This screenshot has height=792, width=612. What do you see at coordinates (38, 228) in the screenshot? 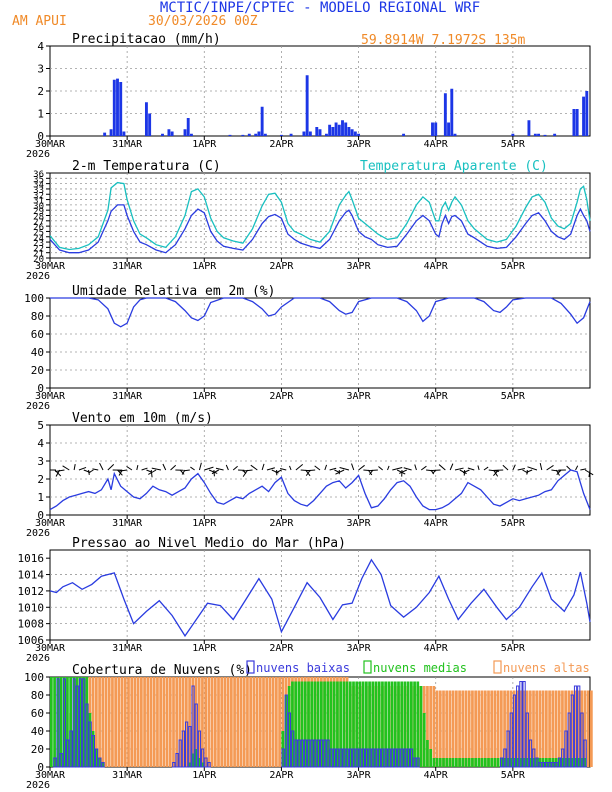
I see `y-tick-label: 26` at bounding box center [38, 228].